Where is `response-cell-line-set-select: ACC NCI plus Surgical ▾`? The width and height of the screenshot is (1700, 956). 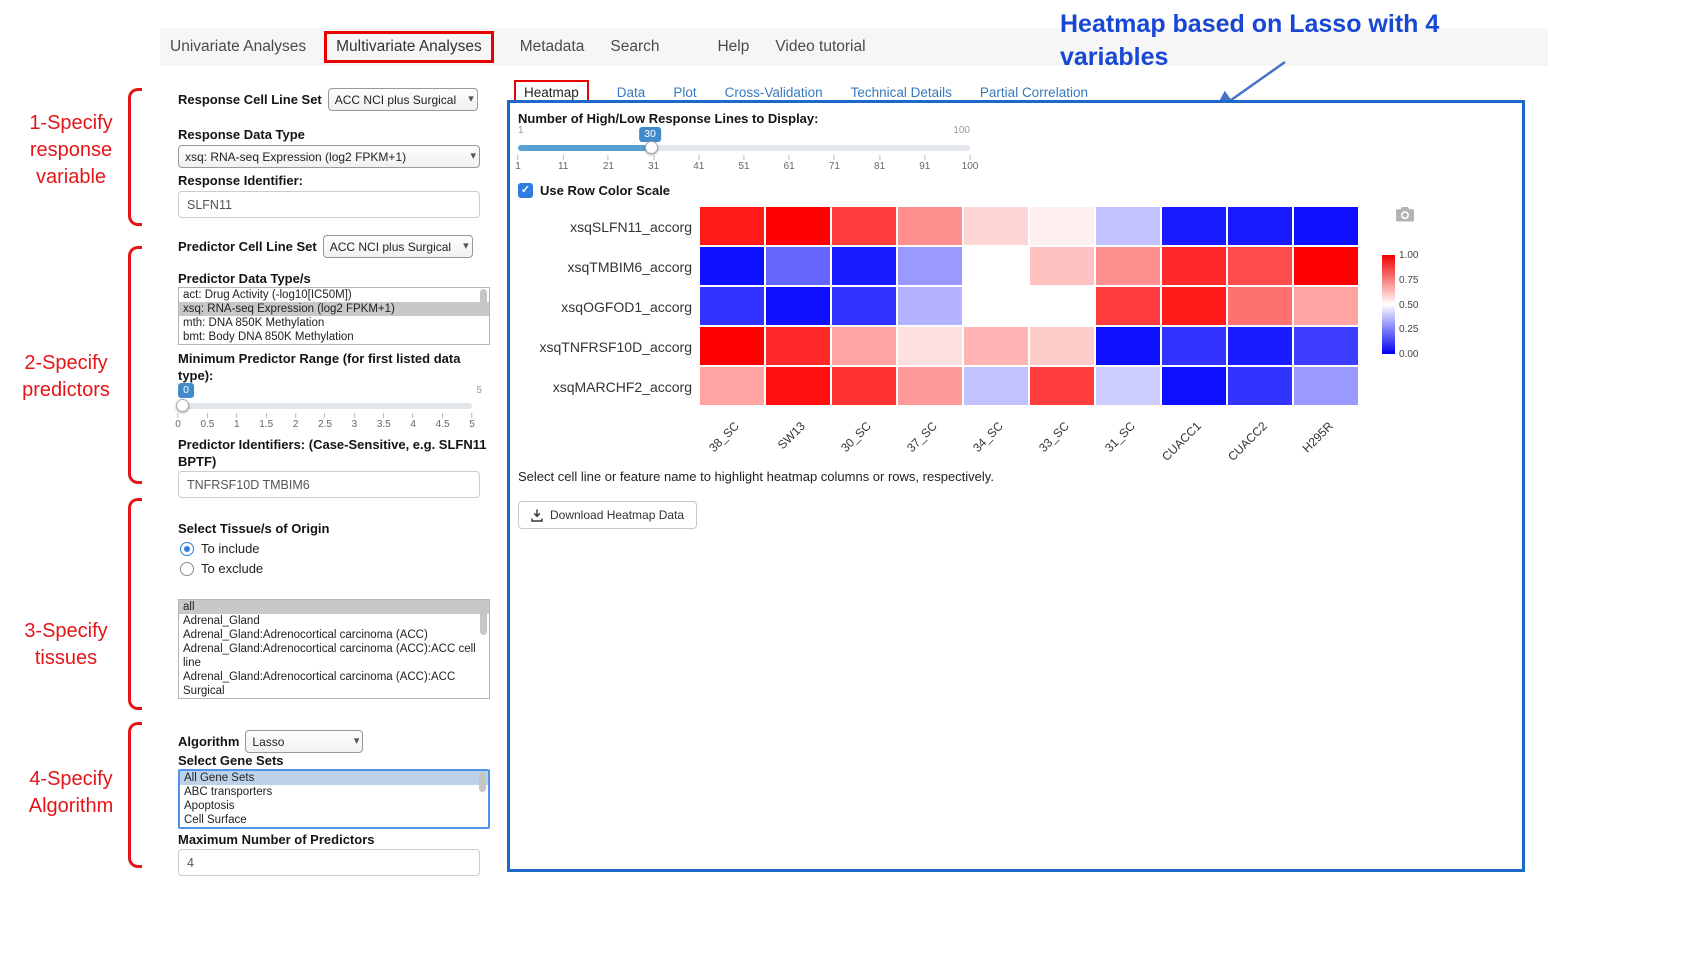
response-cell-line-set-select: ACC NCI plus Surgical ▾ is located at coordinates (402, 99).